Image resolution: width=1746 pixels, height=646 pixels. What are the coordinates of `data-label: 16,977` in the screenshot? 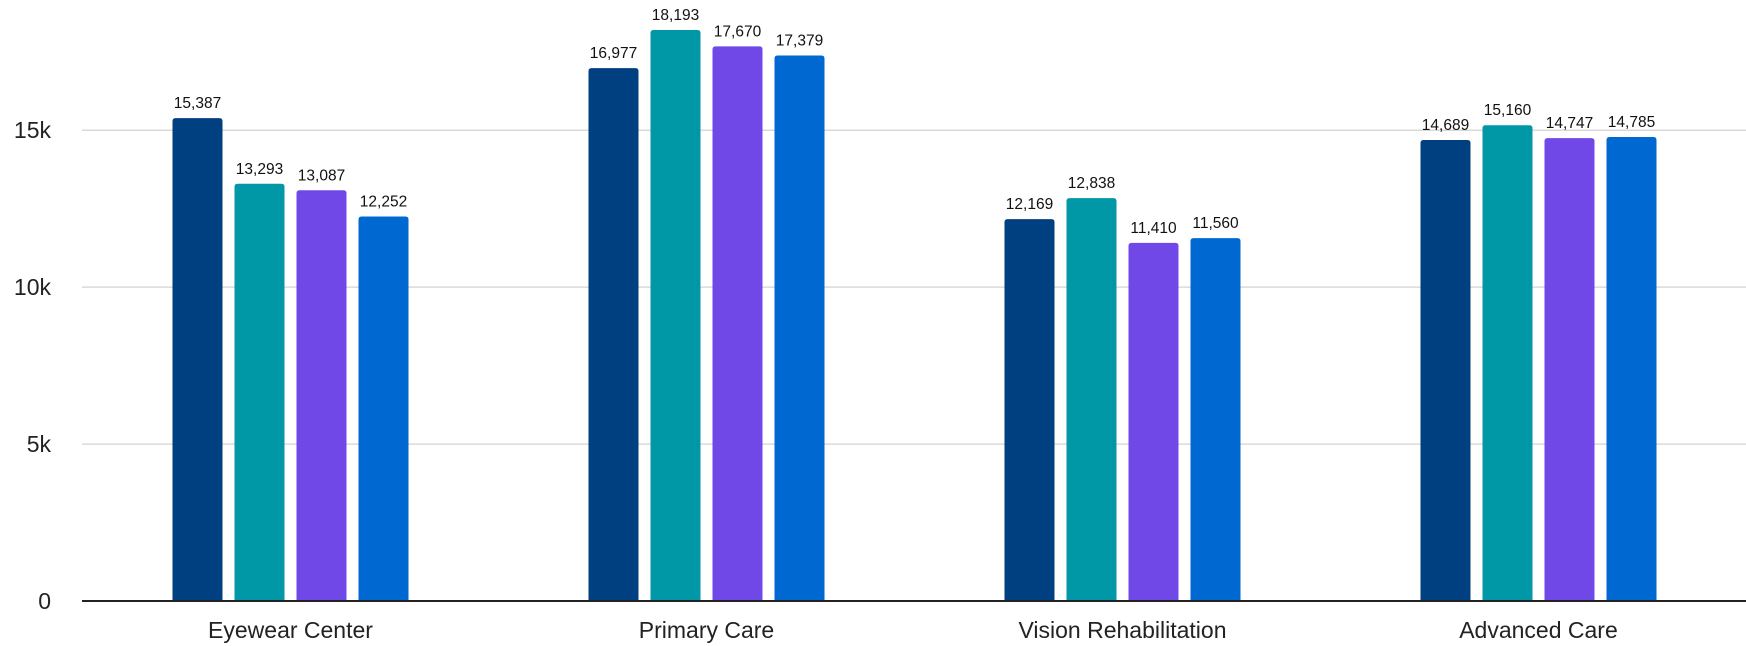 It's located at (613, 53).